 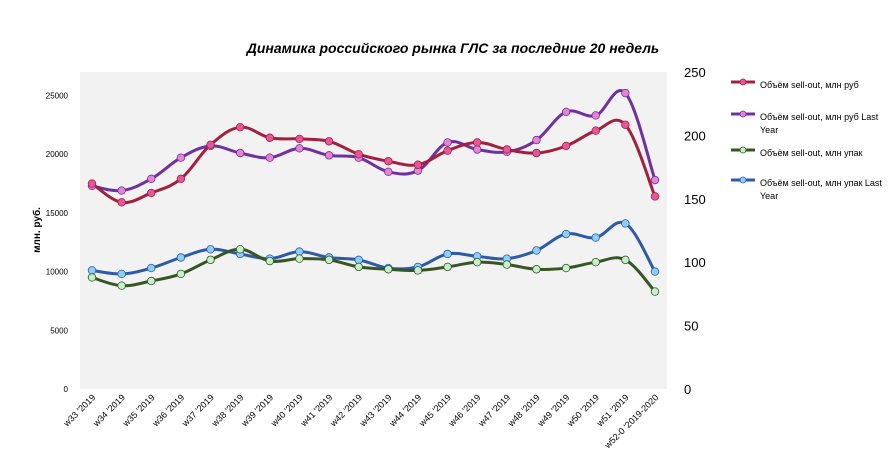 What do you see at coordinates (257, 410) in the screenshot?
I see `x-tick-label: w39 '2019` at bounding box center [257, 410].